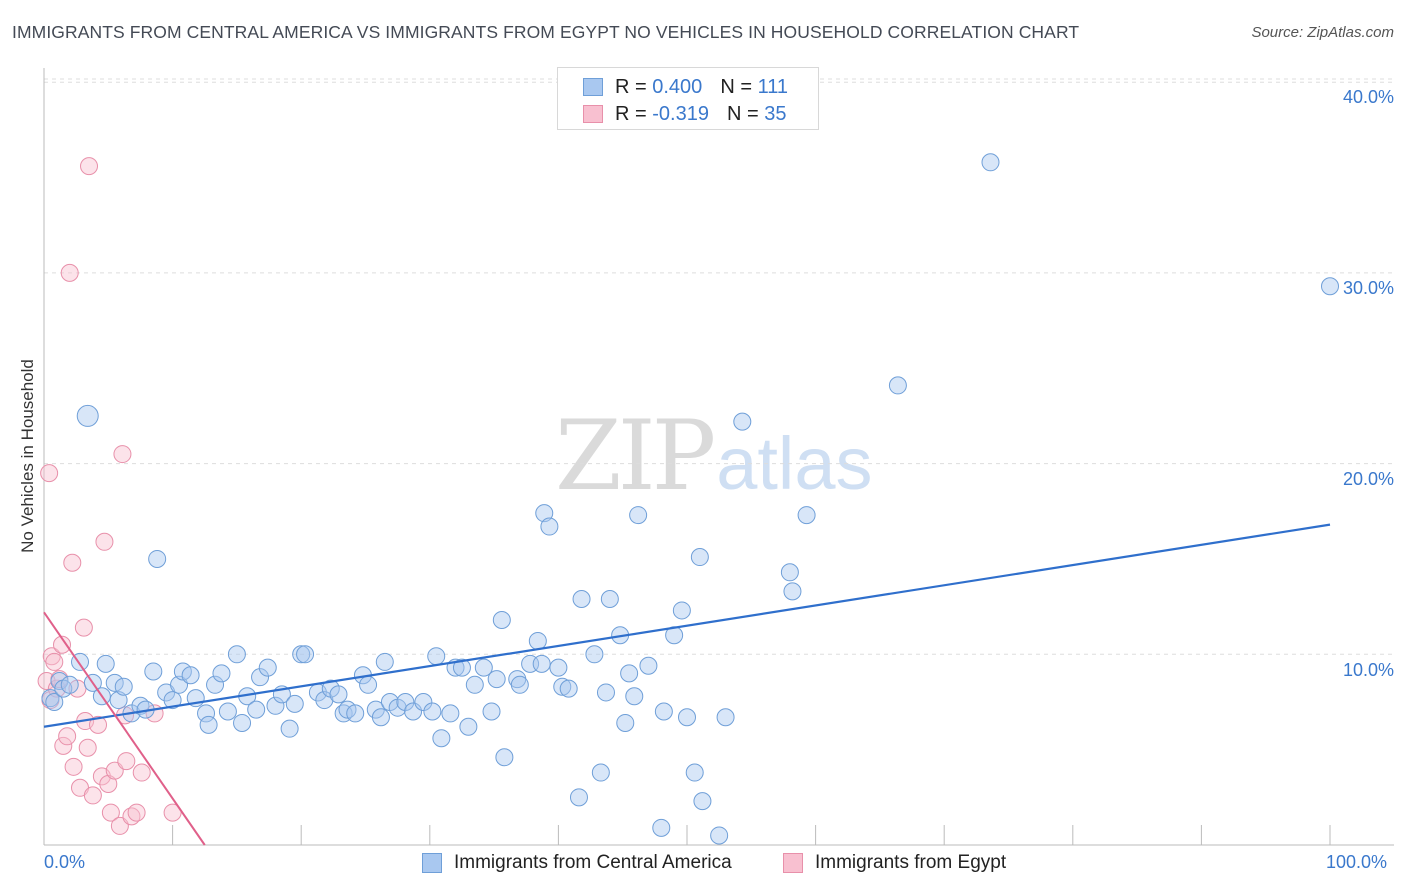  What do you see at coordinates (593, 114) in the screenshot?
I see `legend-swatch-pink` at bounding box center [593, 114].